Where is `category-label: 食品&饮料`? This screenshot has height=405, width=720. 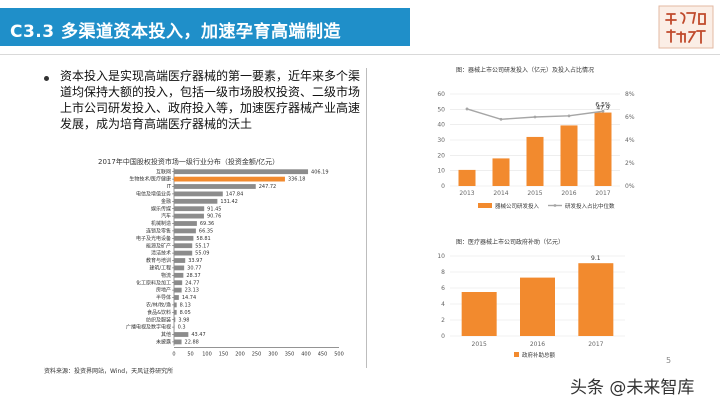 category-label: 食品&饮料 is located at coordinates (159, 312).